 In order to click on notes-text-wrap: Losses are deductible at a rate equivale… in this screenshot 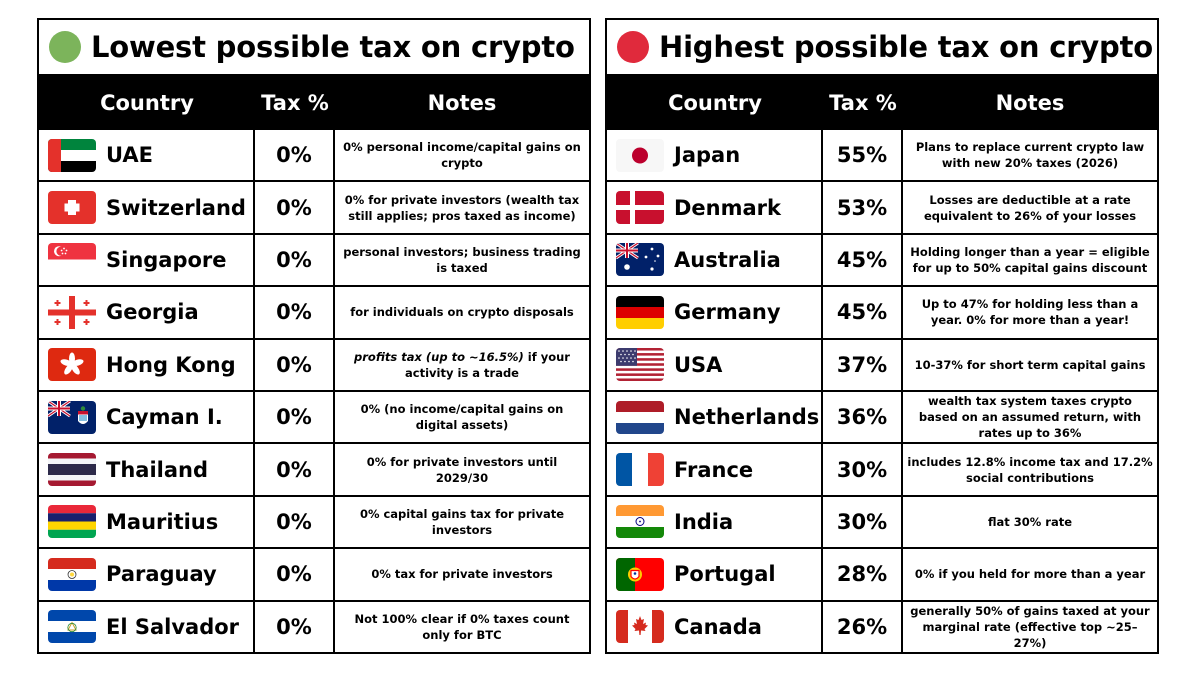, I will do `click(1030, 208)`.